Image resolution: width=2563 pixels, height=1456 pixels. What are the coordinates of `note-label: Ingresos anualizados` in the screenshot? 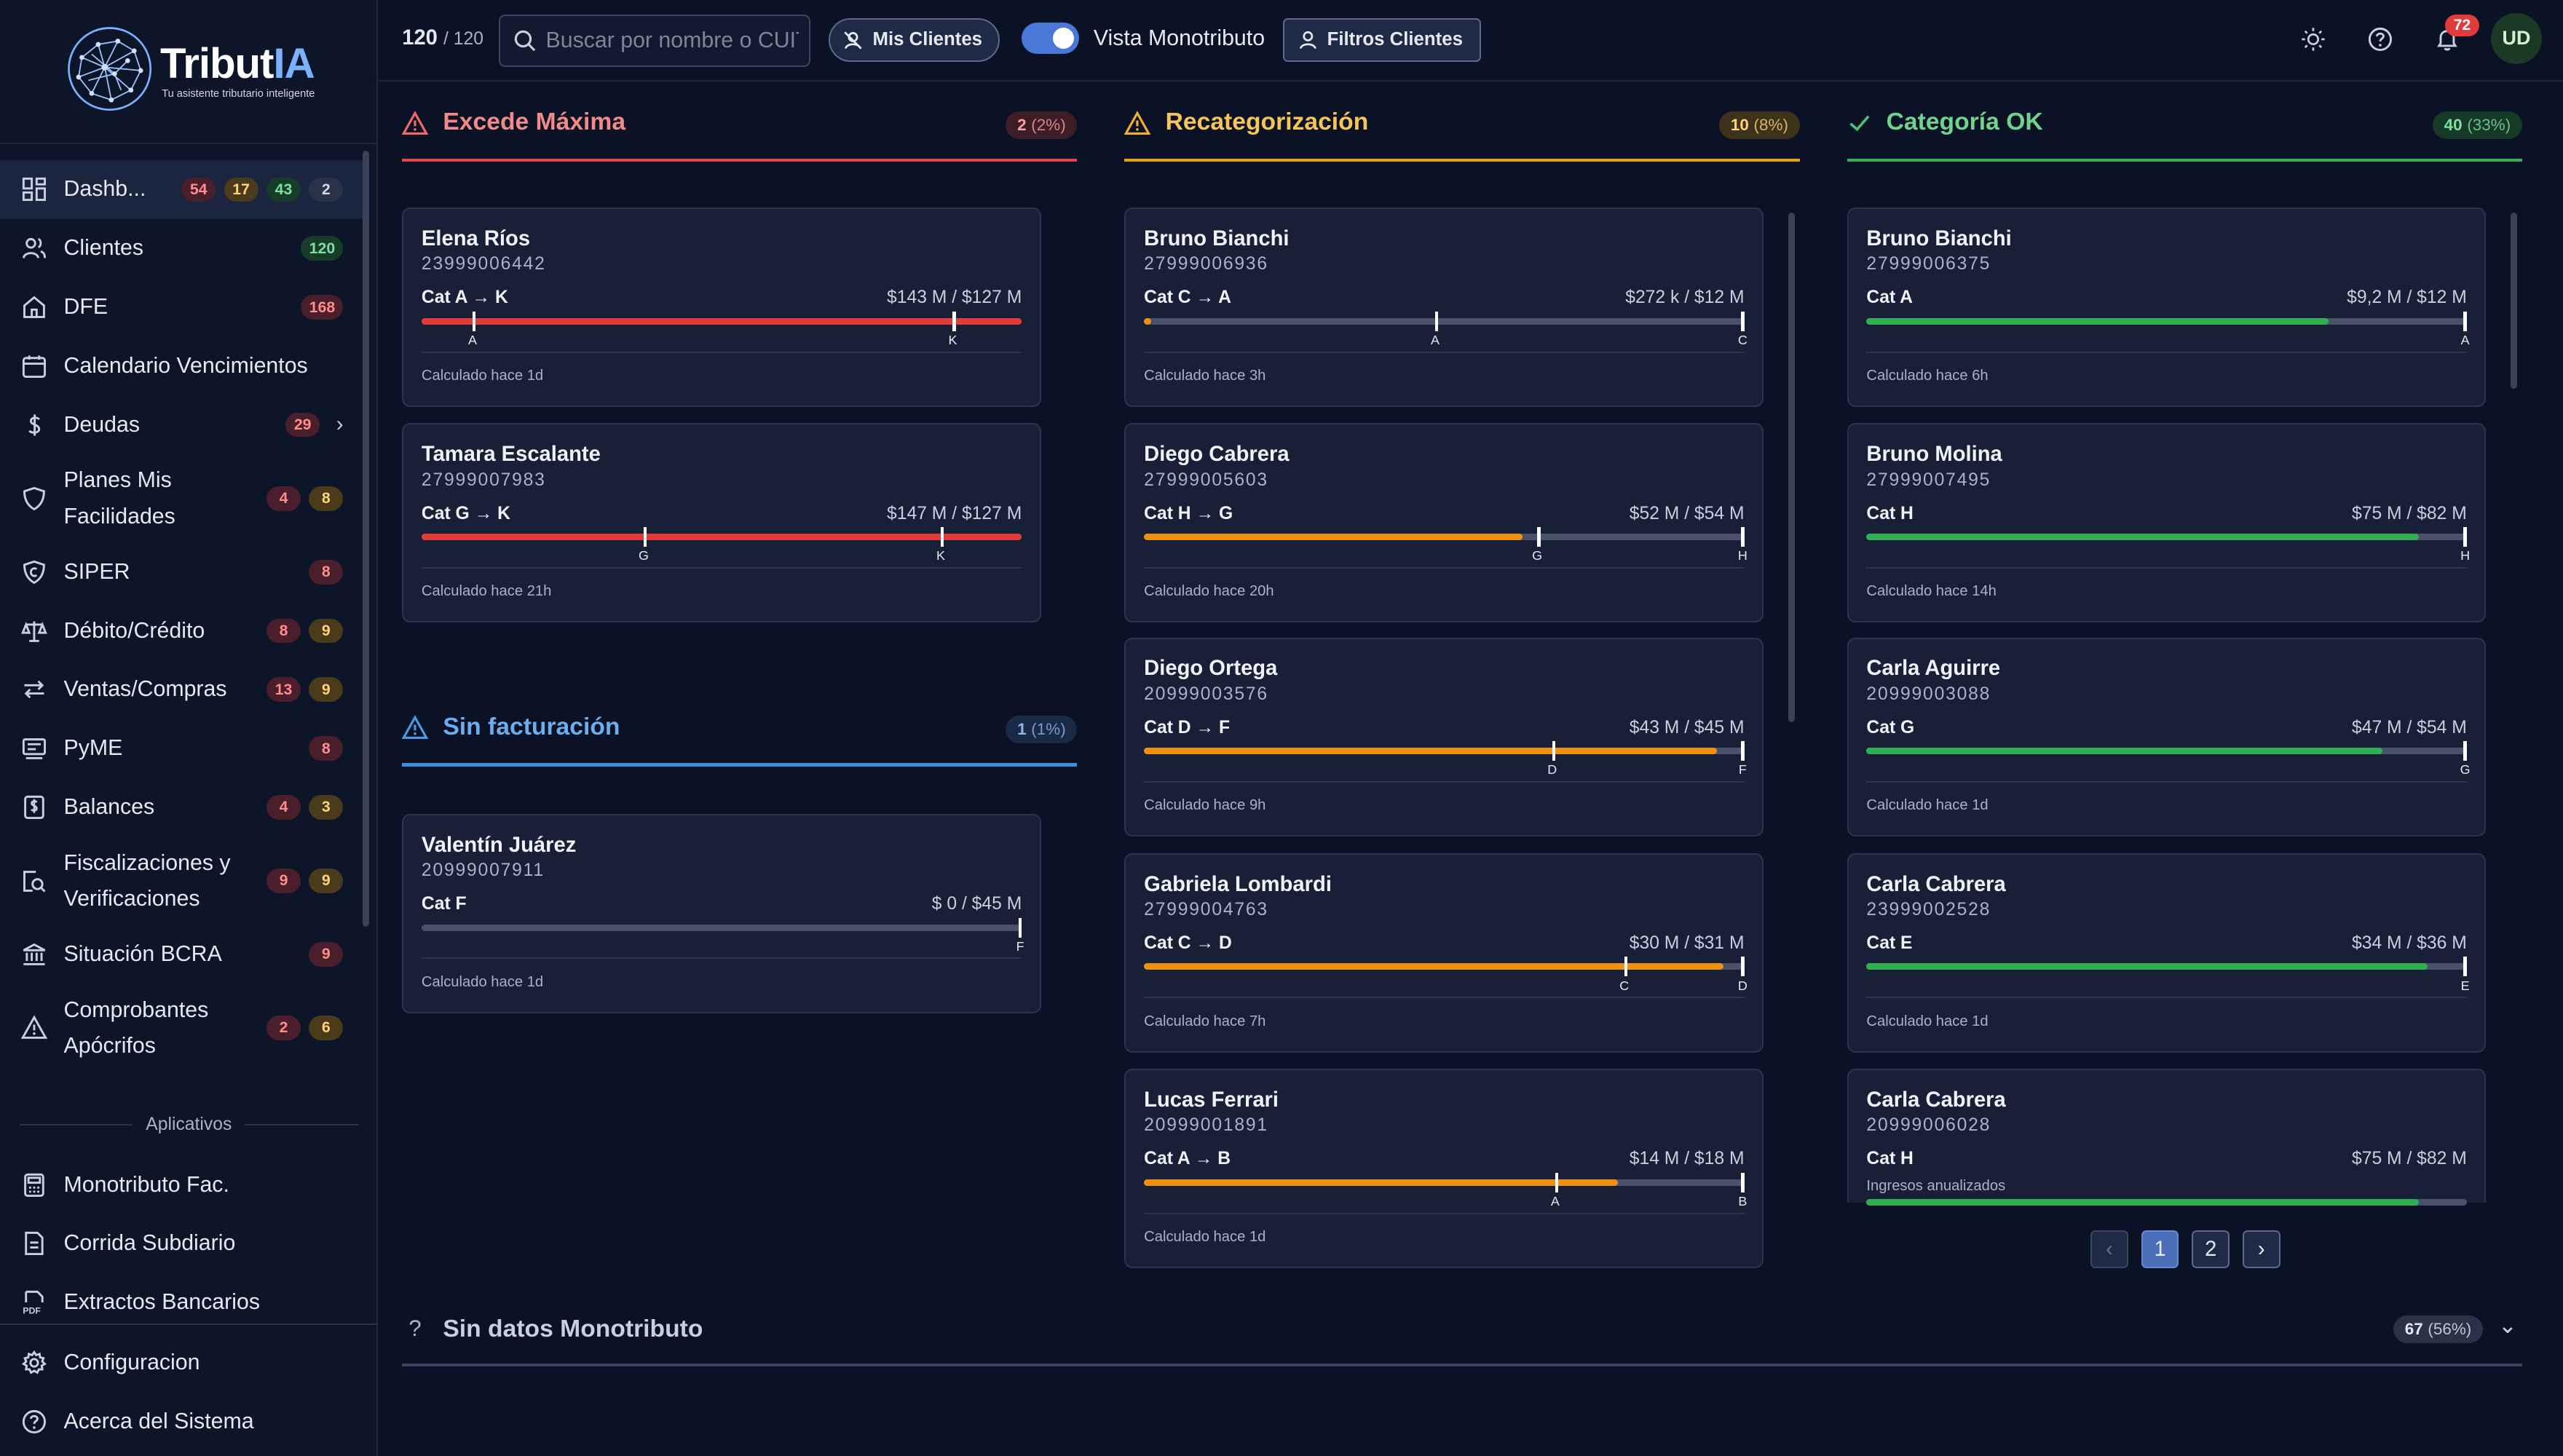 It's located at (1936, 1185).